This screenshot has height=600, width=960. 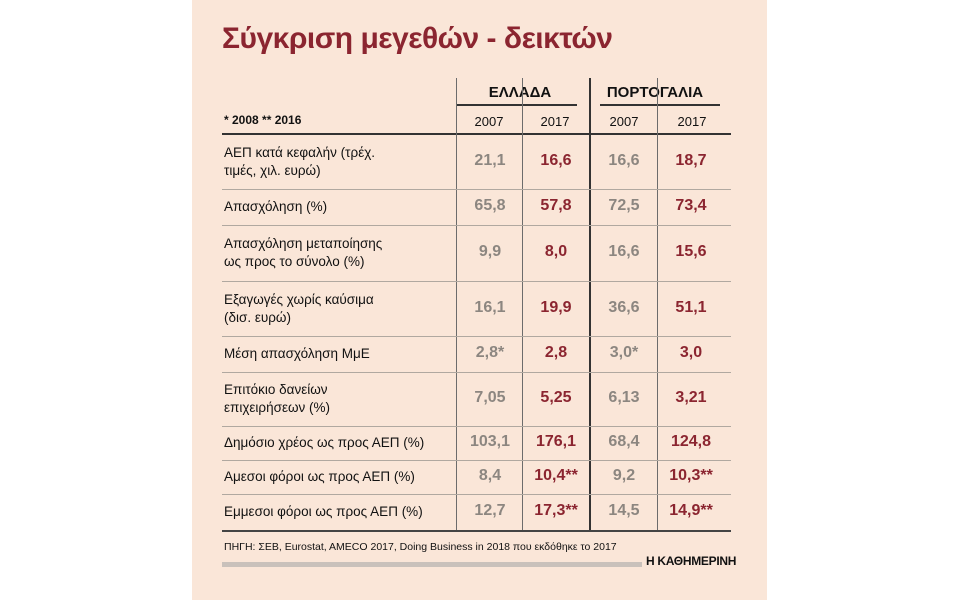 What do you see at coordinates (490, 510) in the screenshot?
I see `table-cell: 12,7` at bounding box center [490, 510].